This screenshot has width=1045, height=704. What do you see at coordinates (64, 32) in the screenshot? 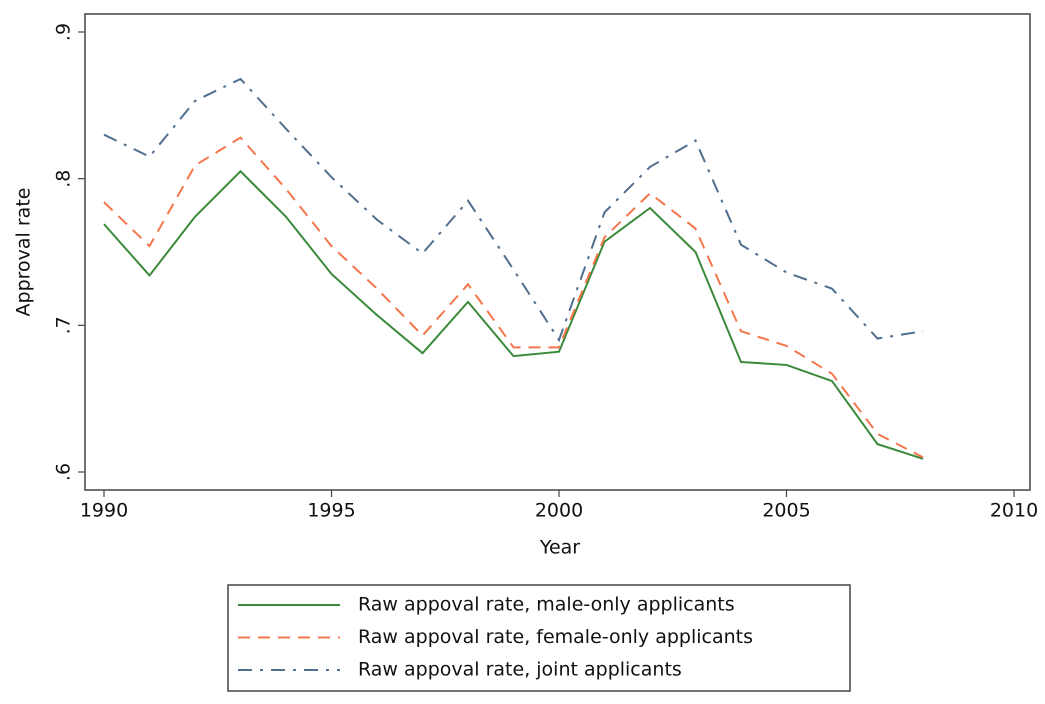
I see `y-tick-label: .9` at bounding box center [64, 32].